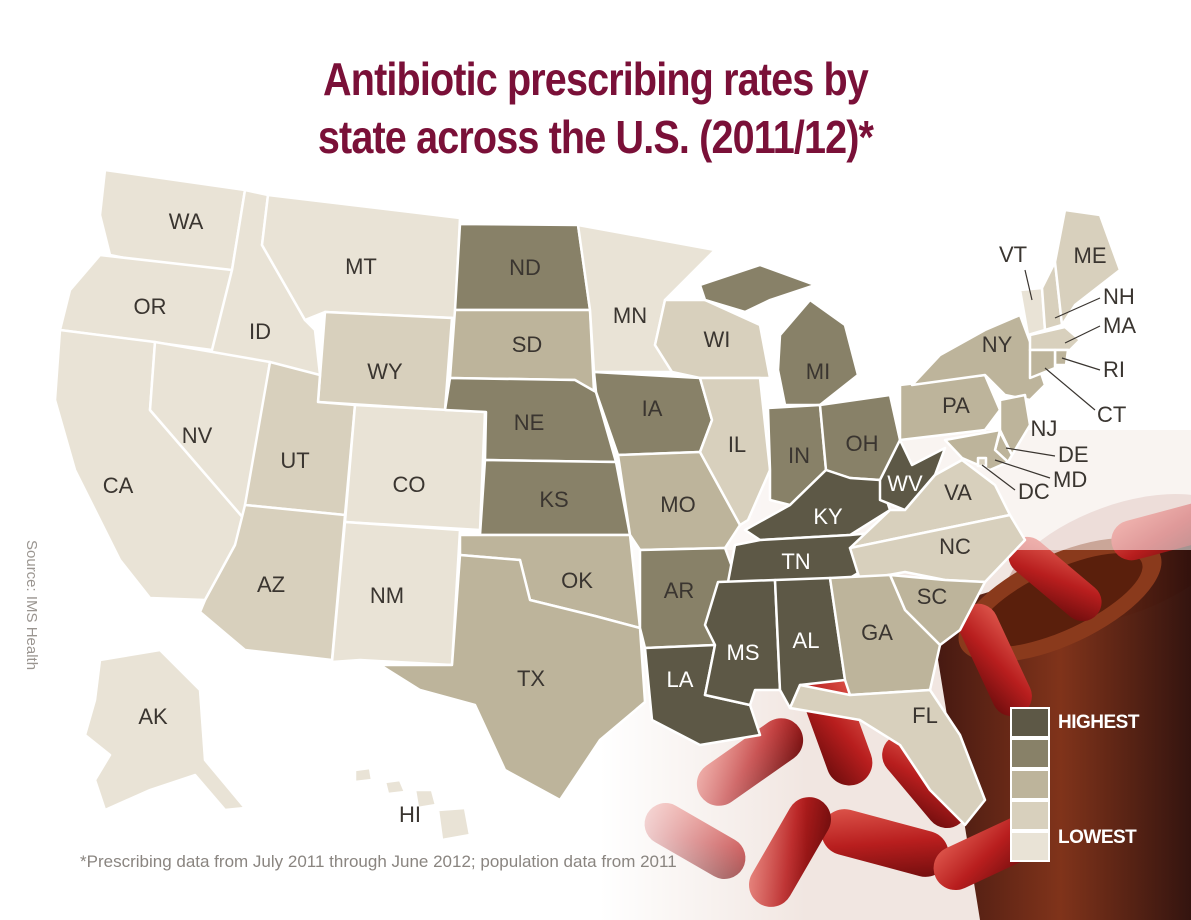 This screenshot has width=1191, height=920. What do you see at coordinates (1015, 425) in the screenshot?
I see `state-nj` at bounding box center [1015, 425].